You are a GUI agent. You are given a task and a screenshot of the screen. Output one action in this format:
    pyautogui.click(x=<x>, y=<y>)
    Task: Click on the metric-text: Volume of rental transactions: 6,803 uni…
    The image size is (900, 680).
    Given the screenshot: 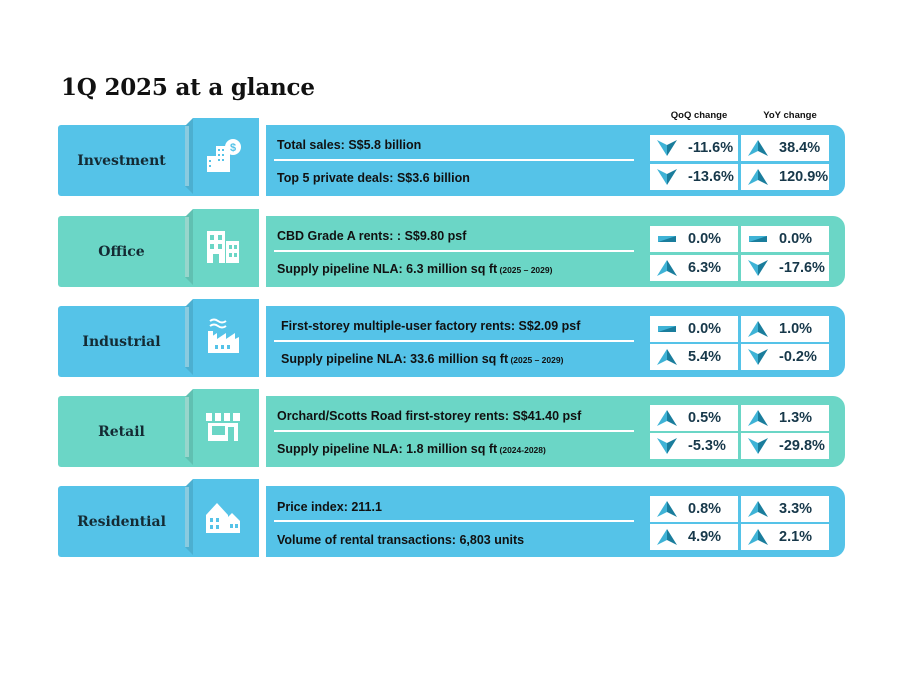 What is the action you would take?
    pyautogui.click(x=400, y=540)
    